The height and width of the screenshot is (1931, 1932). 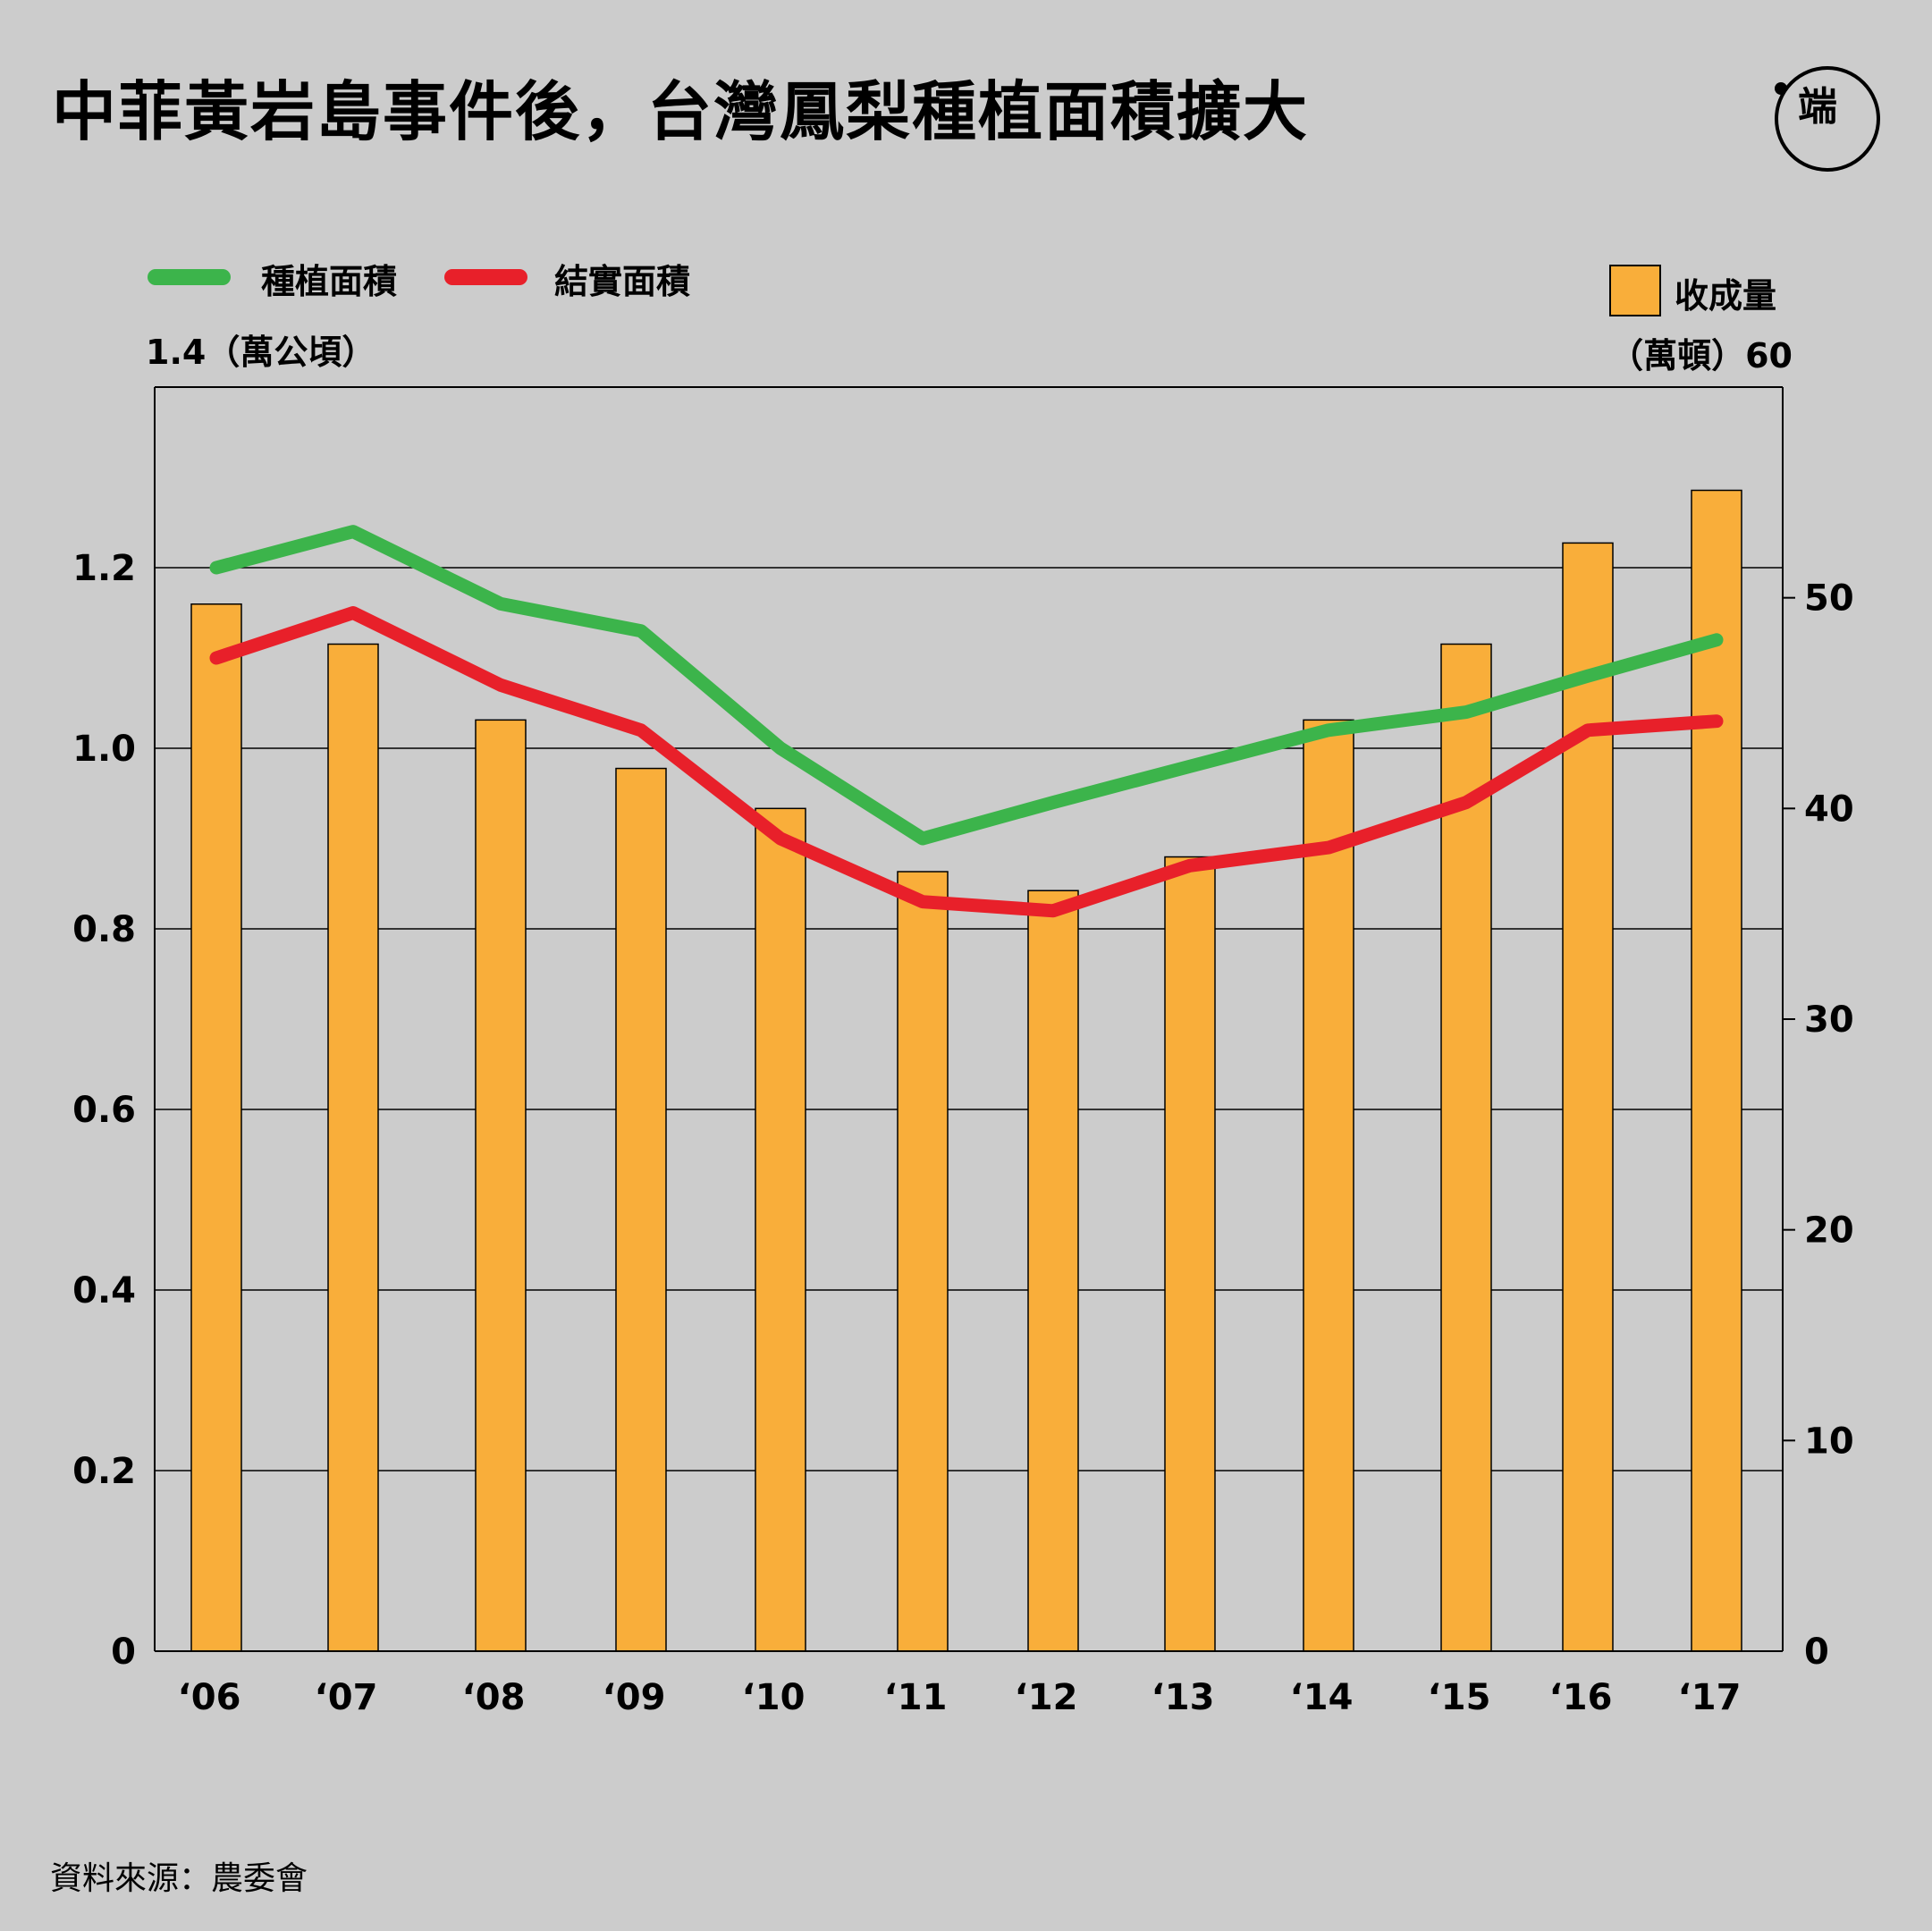 What do you see at coordinates (179, 1878) in the screenshot?
I see `source-note: 資料來源：農委會` at bounding box center [179, 1878].